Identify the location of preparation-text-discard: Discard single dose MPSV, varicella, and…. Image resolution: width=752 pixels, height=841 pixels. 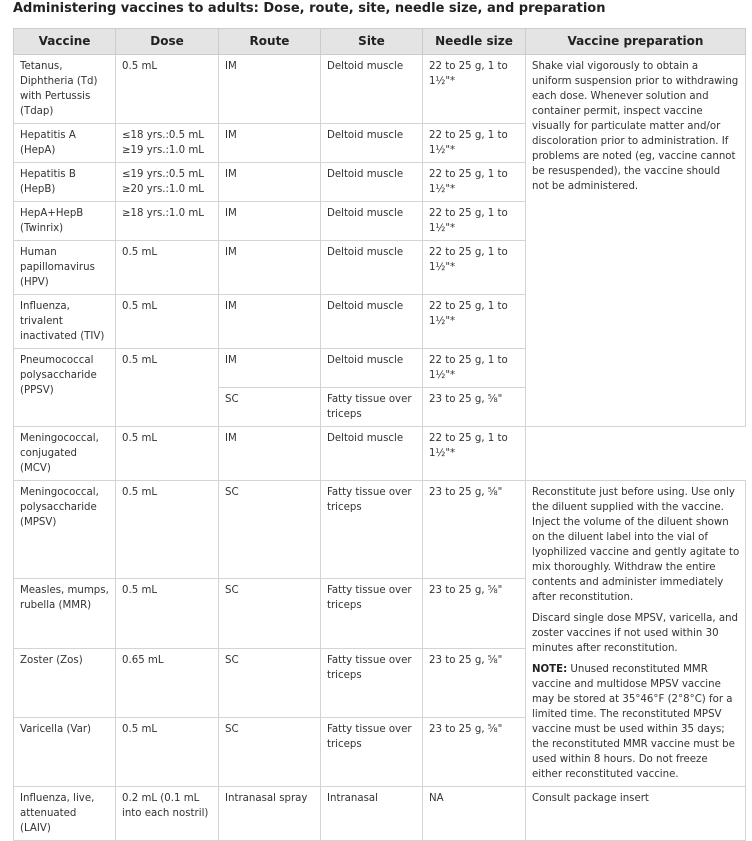
(635, 633).